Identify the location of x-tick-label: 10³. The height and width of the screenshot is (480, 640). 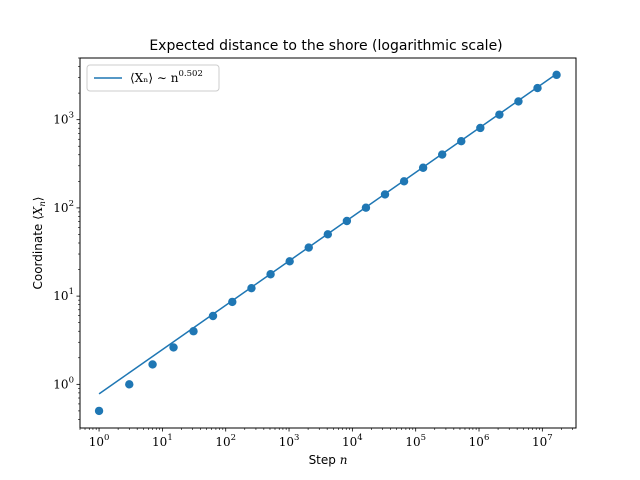
(289, 441).